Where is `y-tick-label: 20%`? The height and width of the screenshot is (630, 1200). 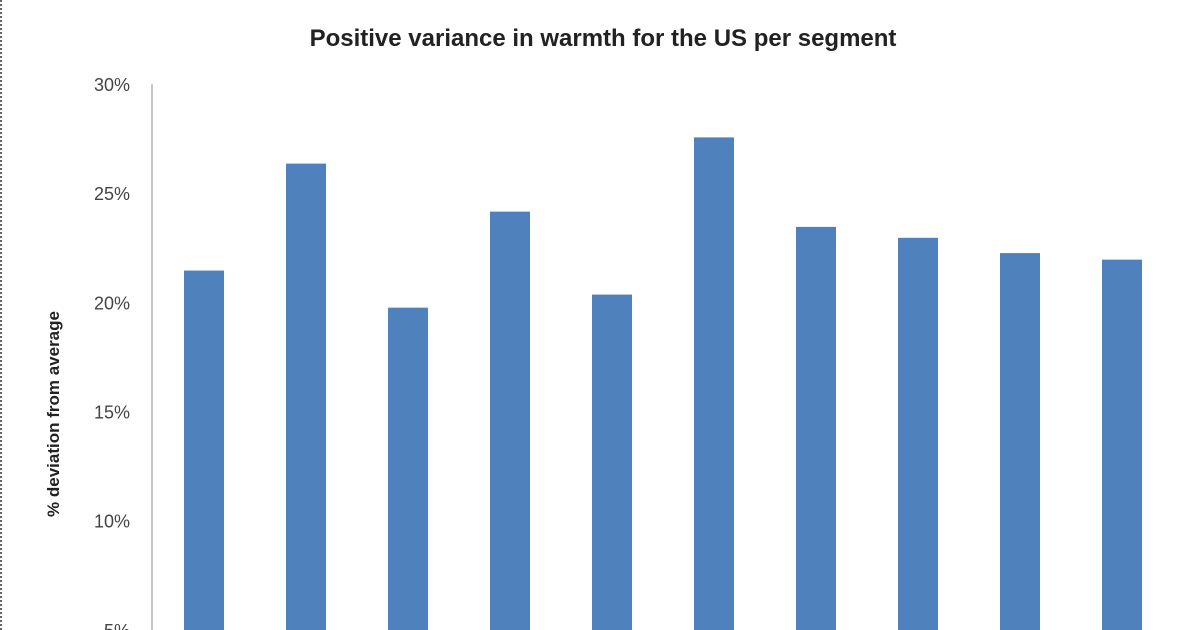
y-tick-label: 20% is located at coordinates (112, 303).